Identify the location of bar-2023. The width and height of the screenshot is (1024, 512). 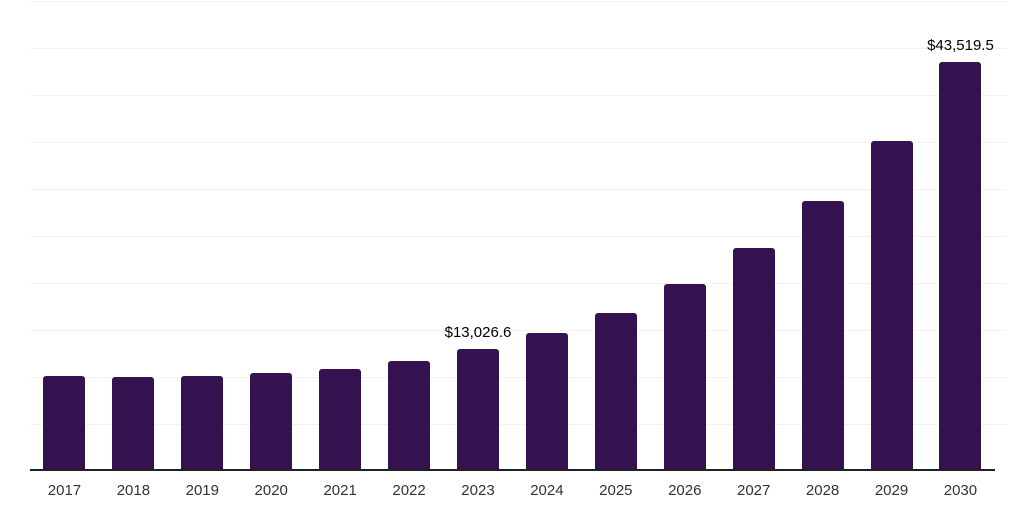
(477, 409).